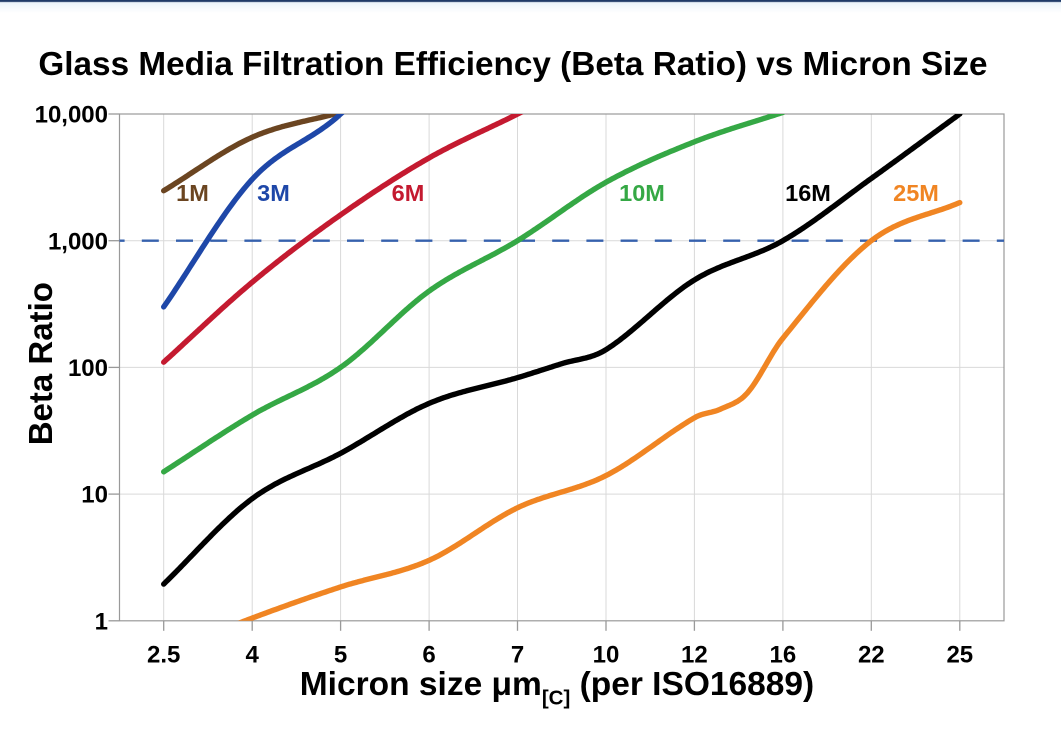 The width and height of the screenshot is (1061, 748). I want to click on svg-text: 25, so click(959, 655).